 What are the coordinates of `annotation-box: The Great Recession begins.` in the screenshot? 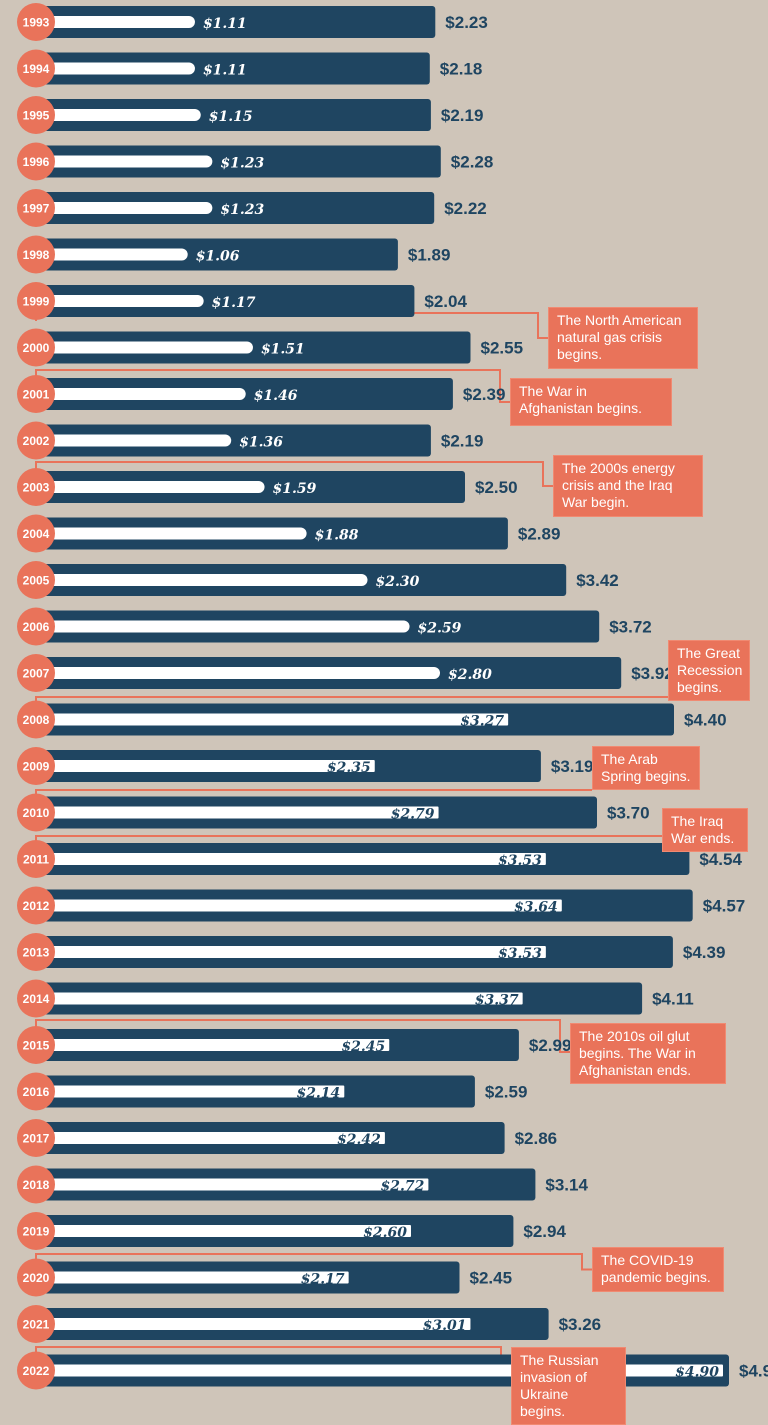 It's located at (709, 670).